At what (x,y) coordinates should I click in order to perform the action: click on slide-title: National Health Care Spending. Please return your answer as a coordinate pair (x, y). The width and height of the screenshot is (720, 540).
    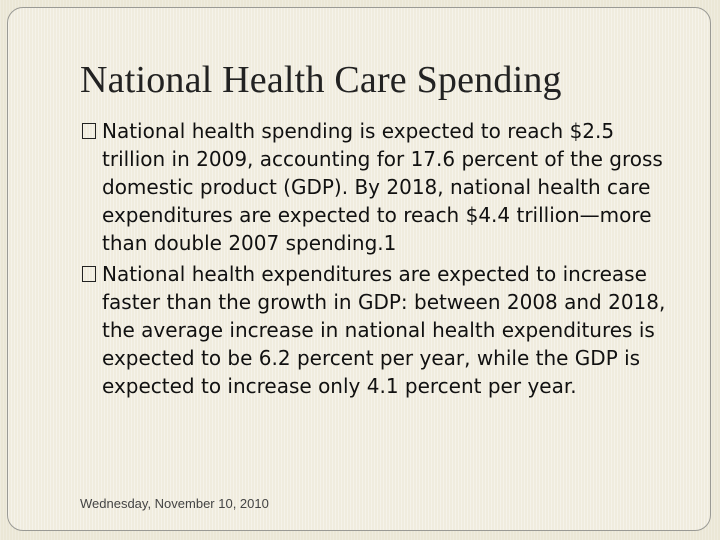
    Looking at the image, I should click on (321, 80).